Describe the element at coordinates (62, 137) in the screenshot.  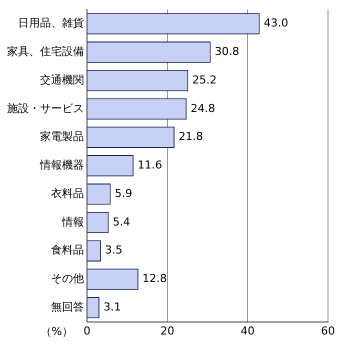
I see `y-tick-label: 家電製品` at that location.